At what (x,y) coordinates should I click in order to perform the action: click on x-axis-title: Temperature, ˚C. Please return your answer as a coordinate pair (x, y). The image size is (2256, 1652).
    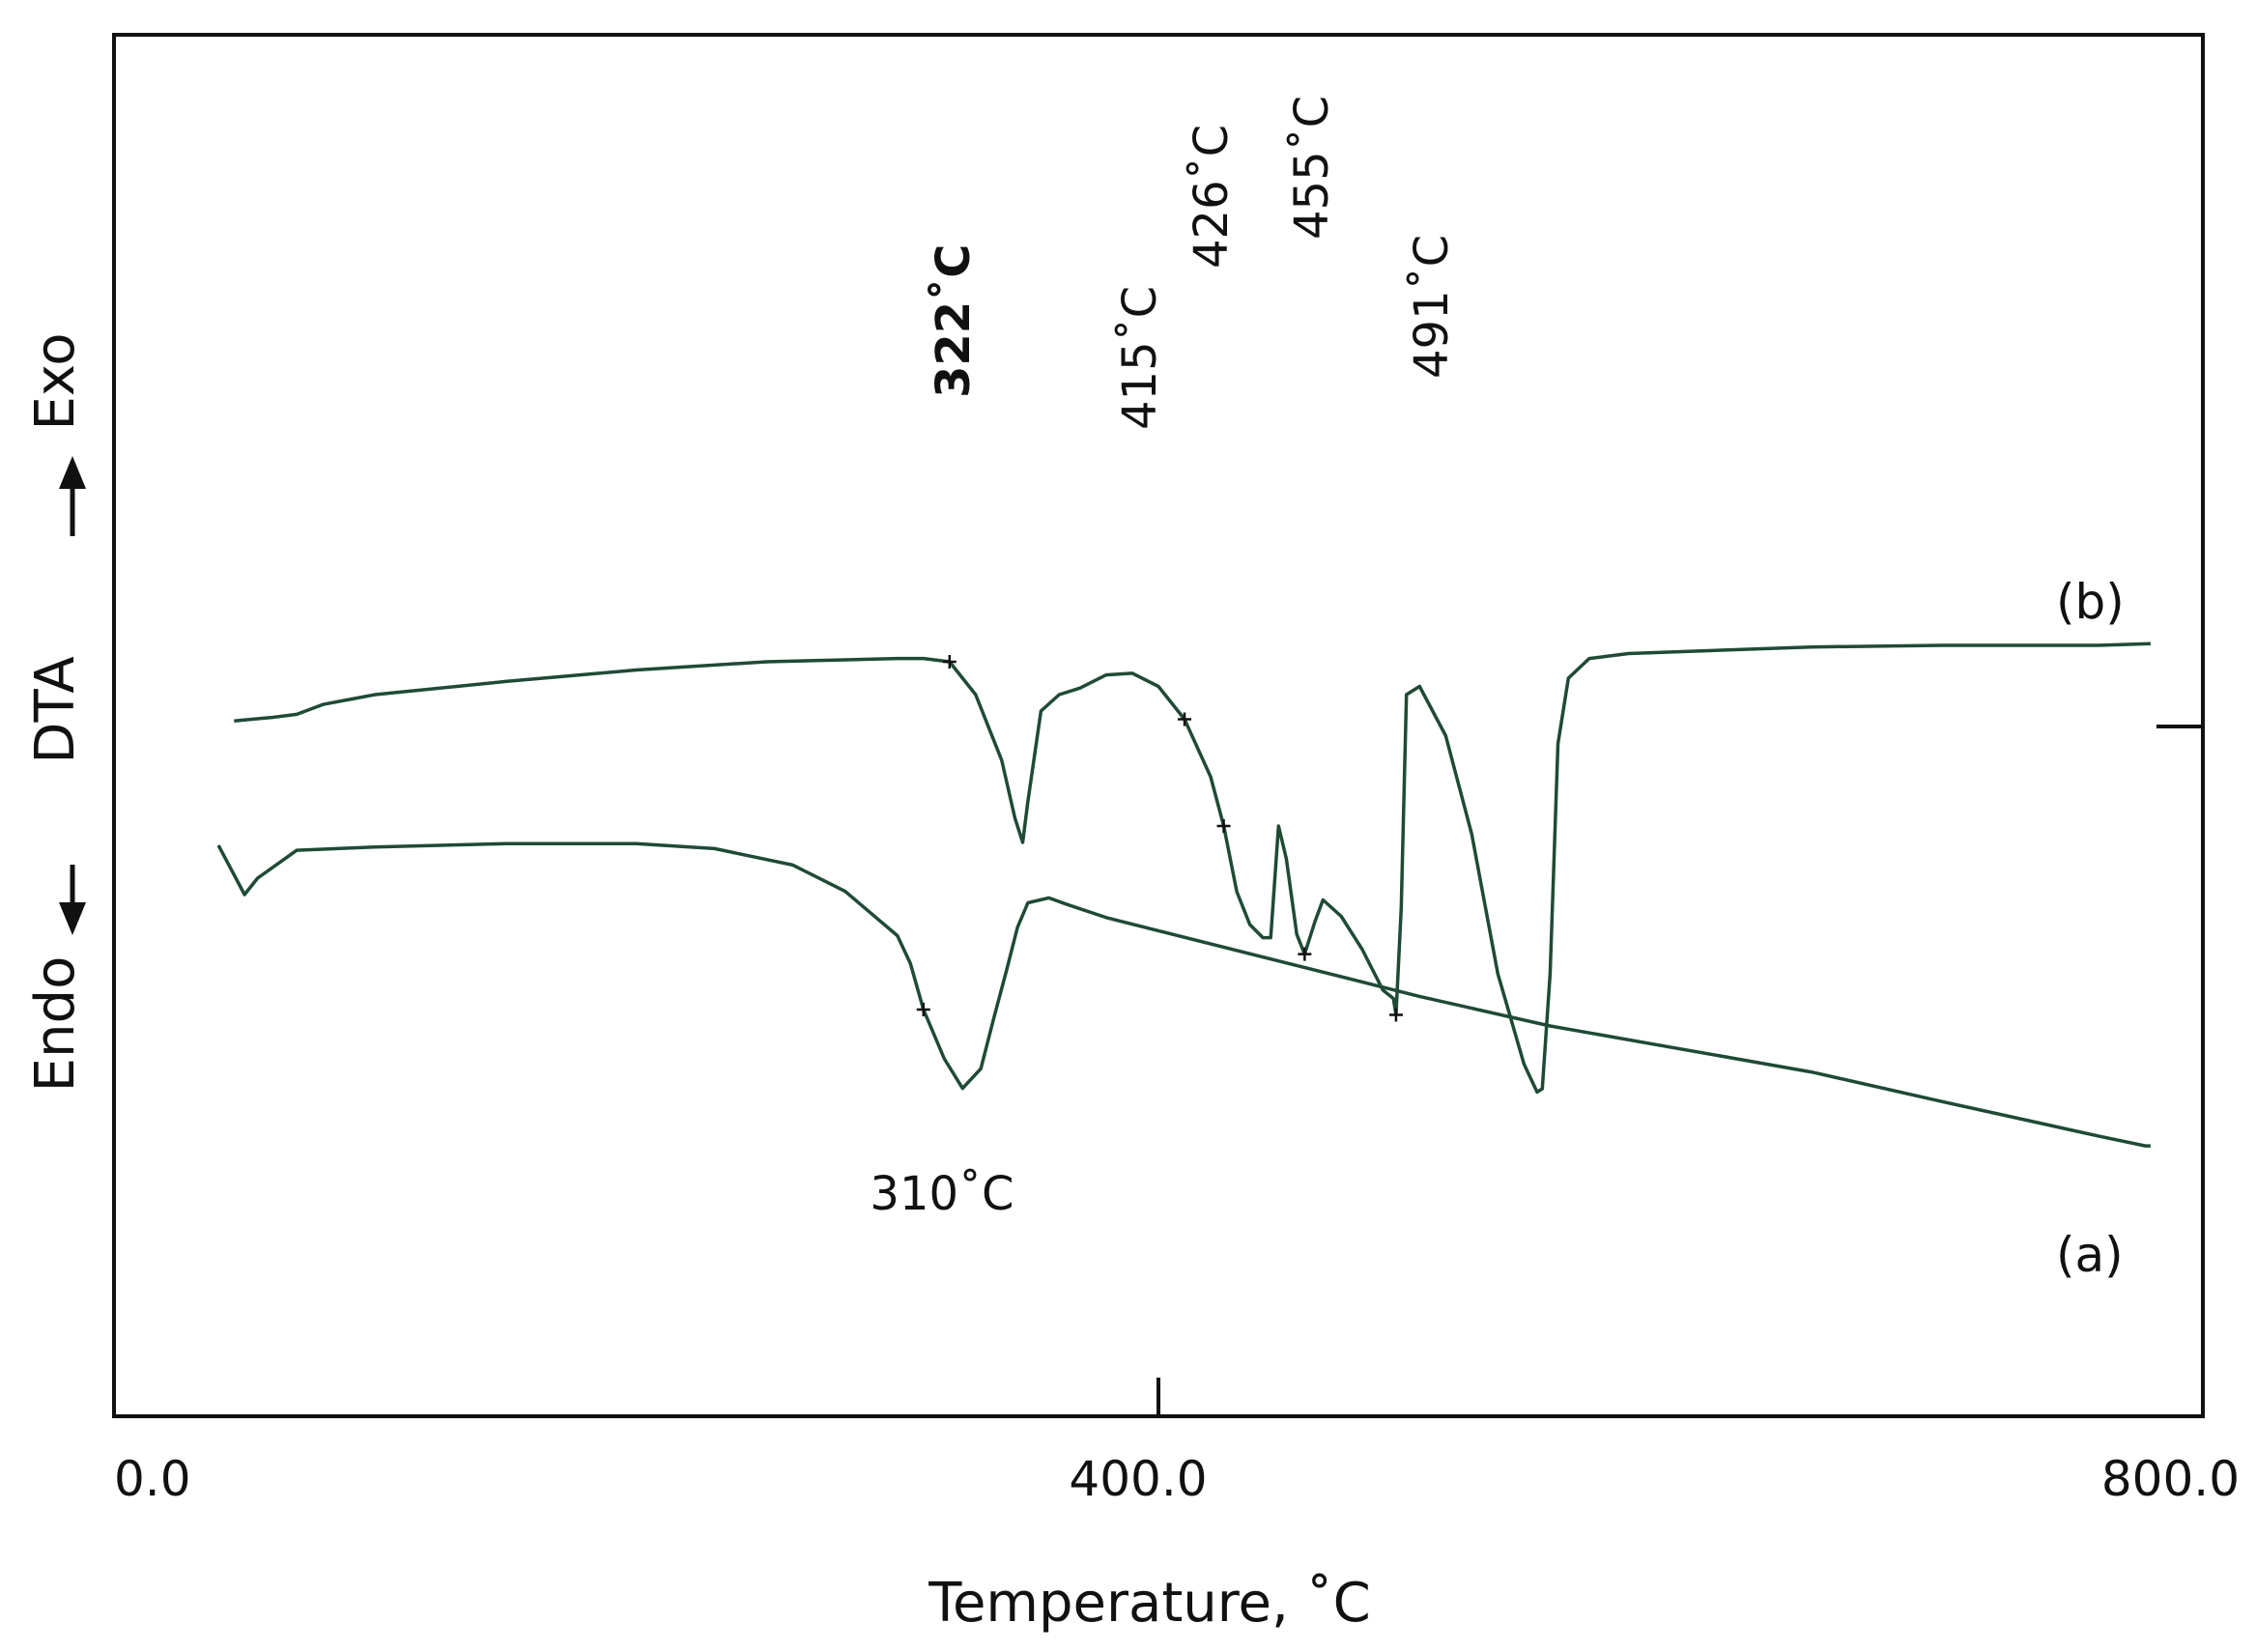
    Looking at the image, I should click on (1149, 1603).